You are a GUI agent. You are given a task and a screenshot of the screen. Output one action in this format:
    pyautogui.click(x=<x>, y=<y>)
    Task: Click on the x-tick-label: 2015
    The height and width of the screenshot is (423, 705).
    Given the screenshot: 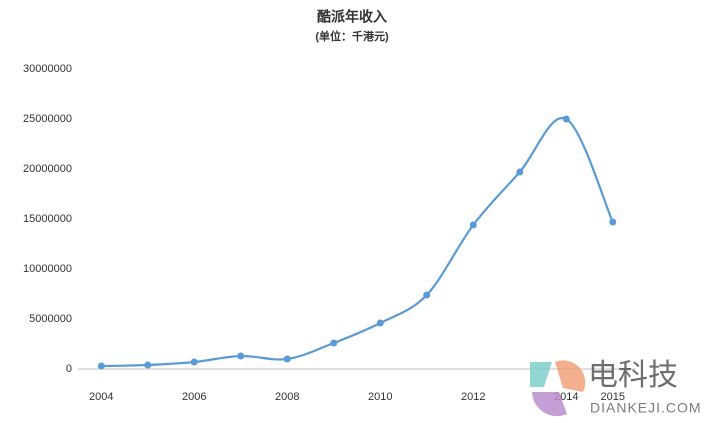 What is the action you would take?
    pyautogui.click(x=613, y=397)
    